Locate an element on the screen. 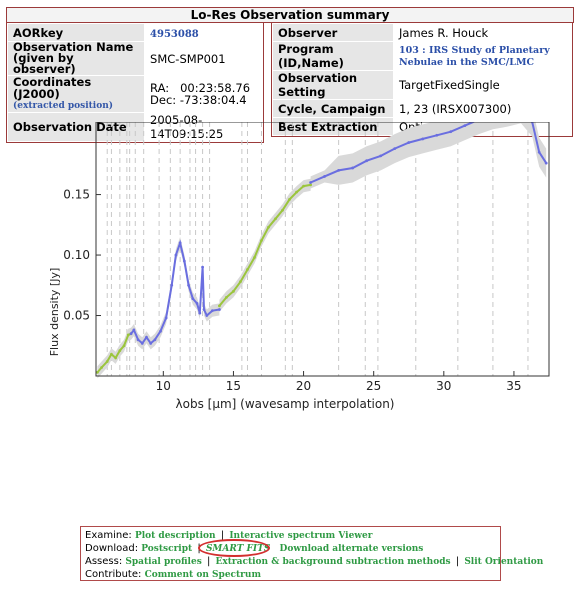 The image size is (578, 592). aorkey-label: AORkey is located at coordinates (76, 32).